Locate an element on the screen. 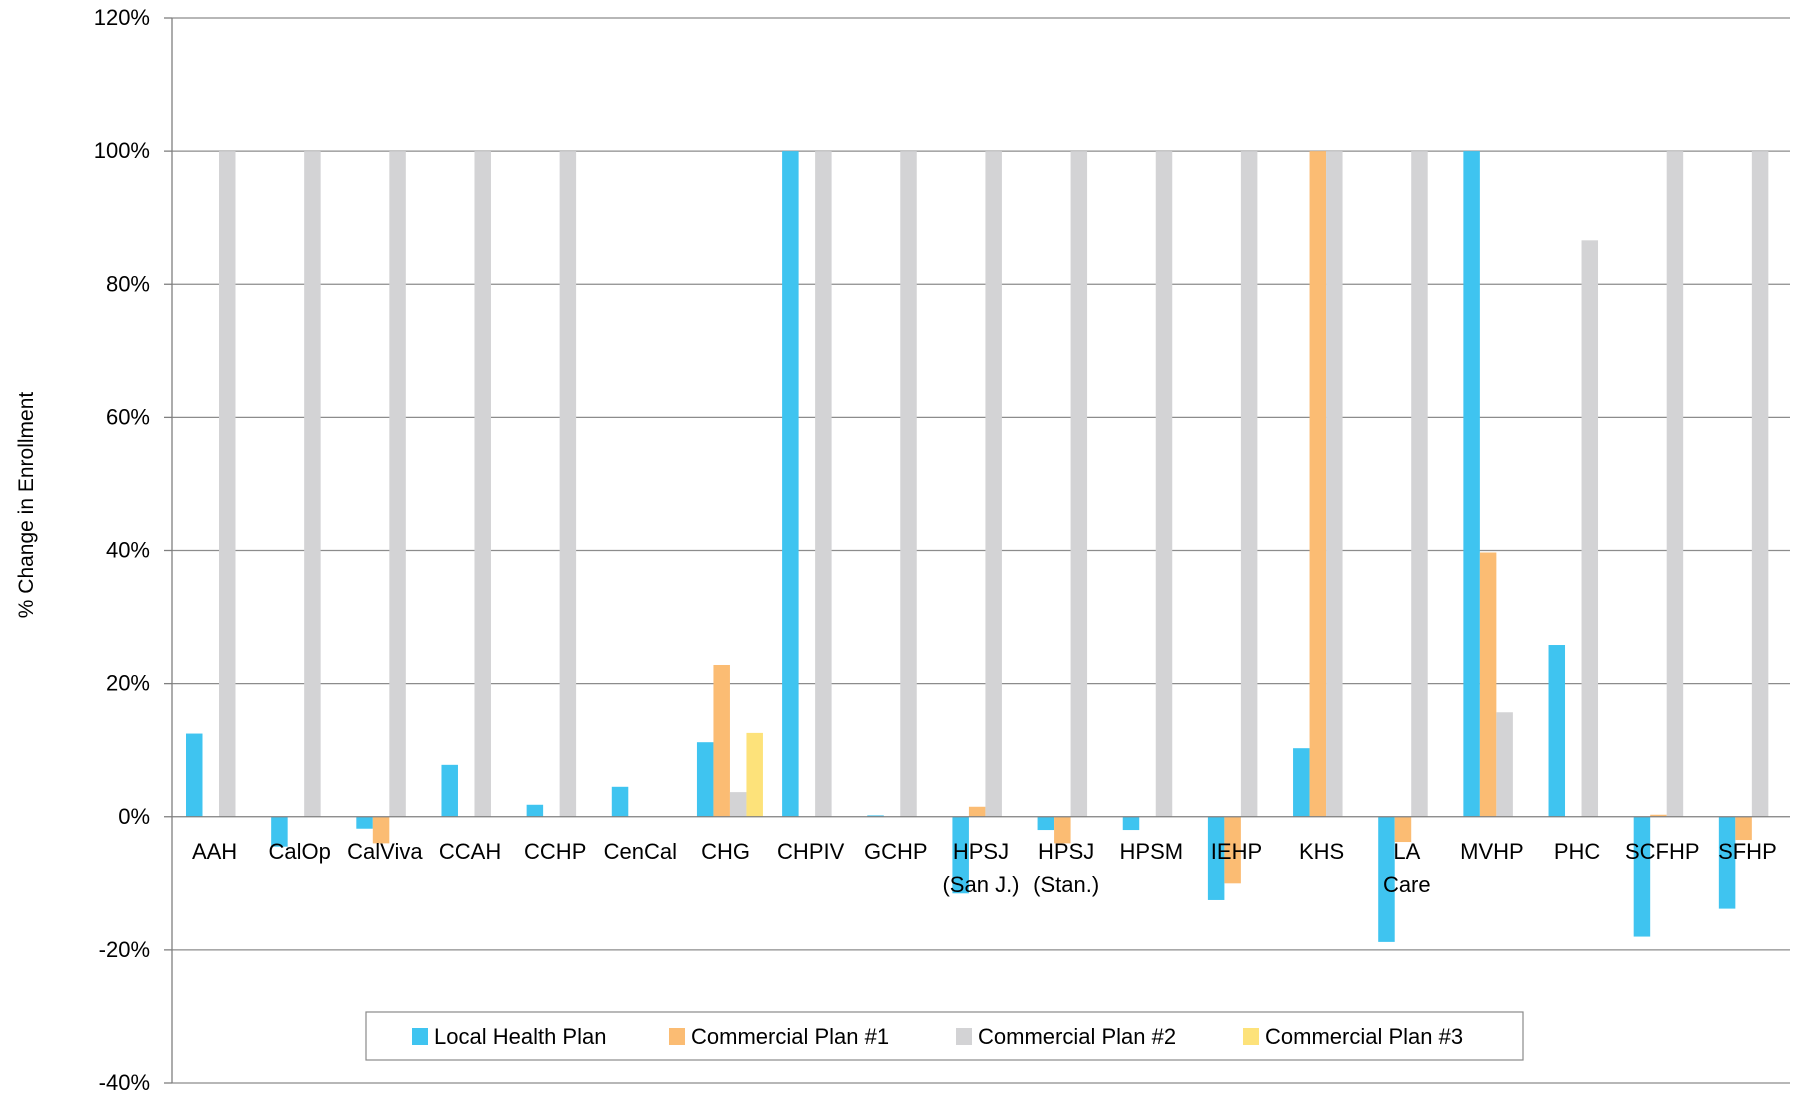 This screenshot has width=1795, height=1095. x-category-label: CenCal is located at coordinates (640, 851).